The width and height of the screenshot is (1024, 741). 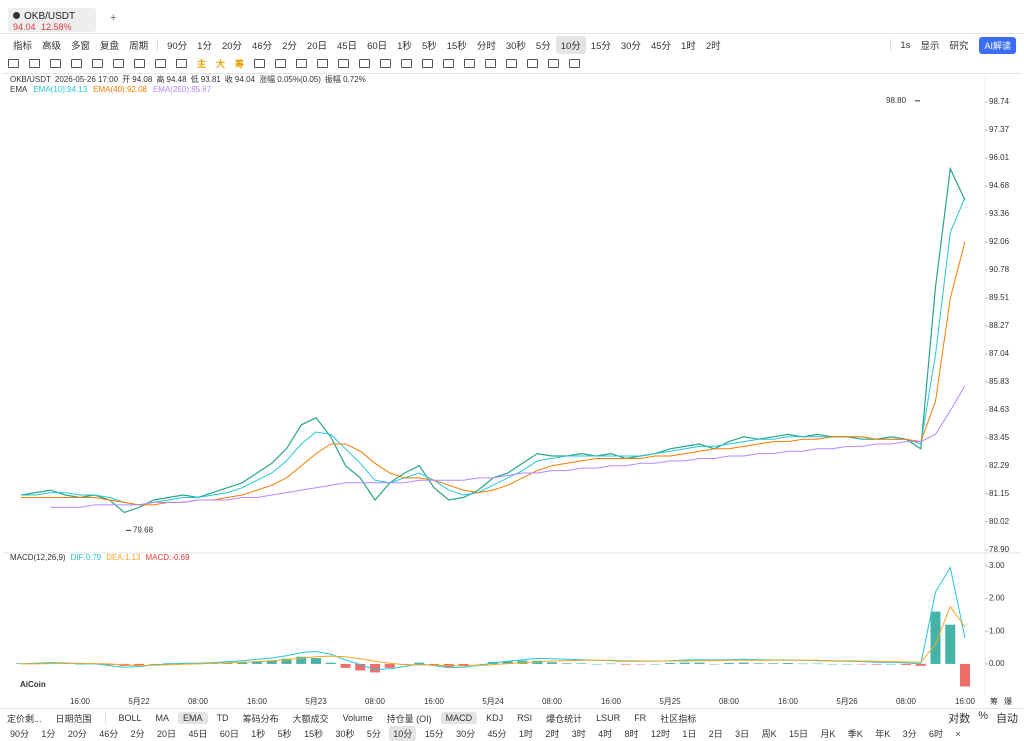 What do you see at coordinates (689, 734) in the screenshot?
I see `period-button: 1日` at bounding box center [689, 734].